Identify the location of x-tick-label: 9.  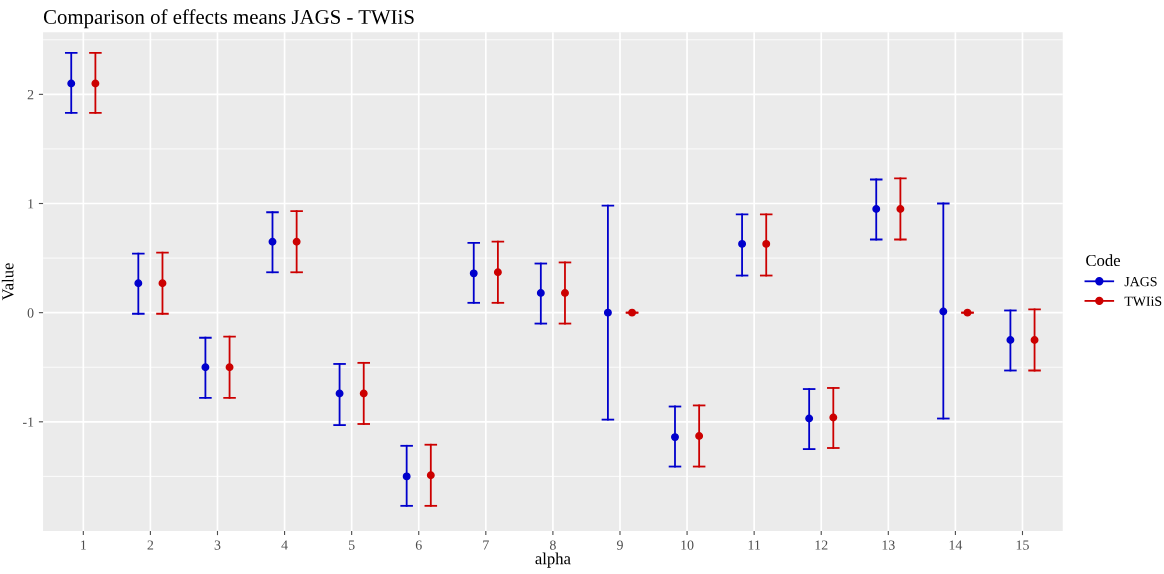
(619, 545).